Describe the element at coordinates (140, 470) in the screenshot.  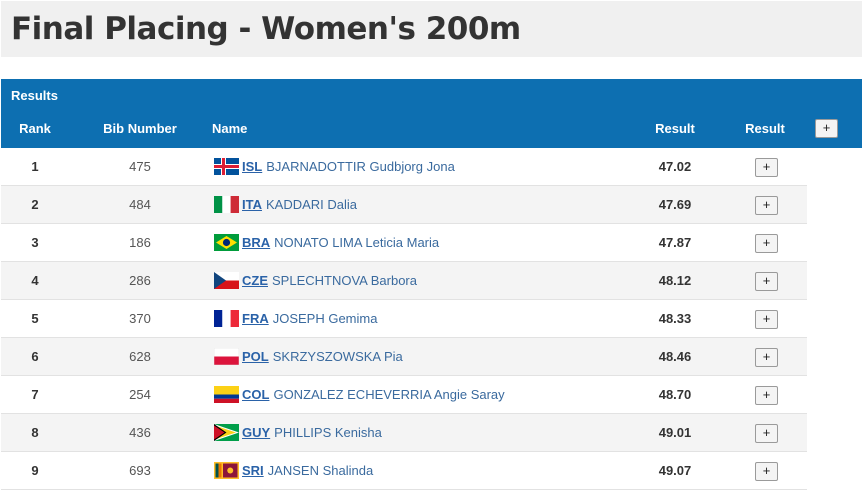
I see `bib-number-cell: 693` at that location.